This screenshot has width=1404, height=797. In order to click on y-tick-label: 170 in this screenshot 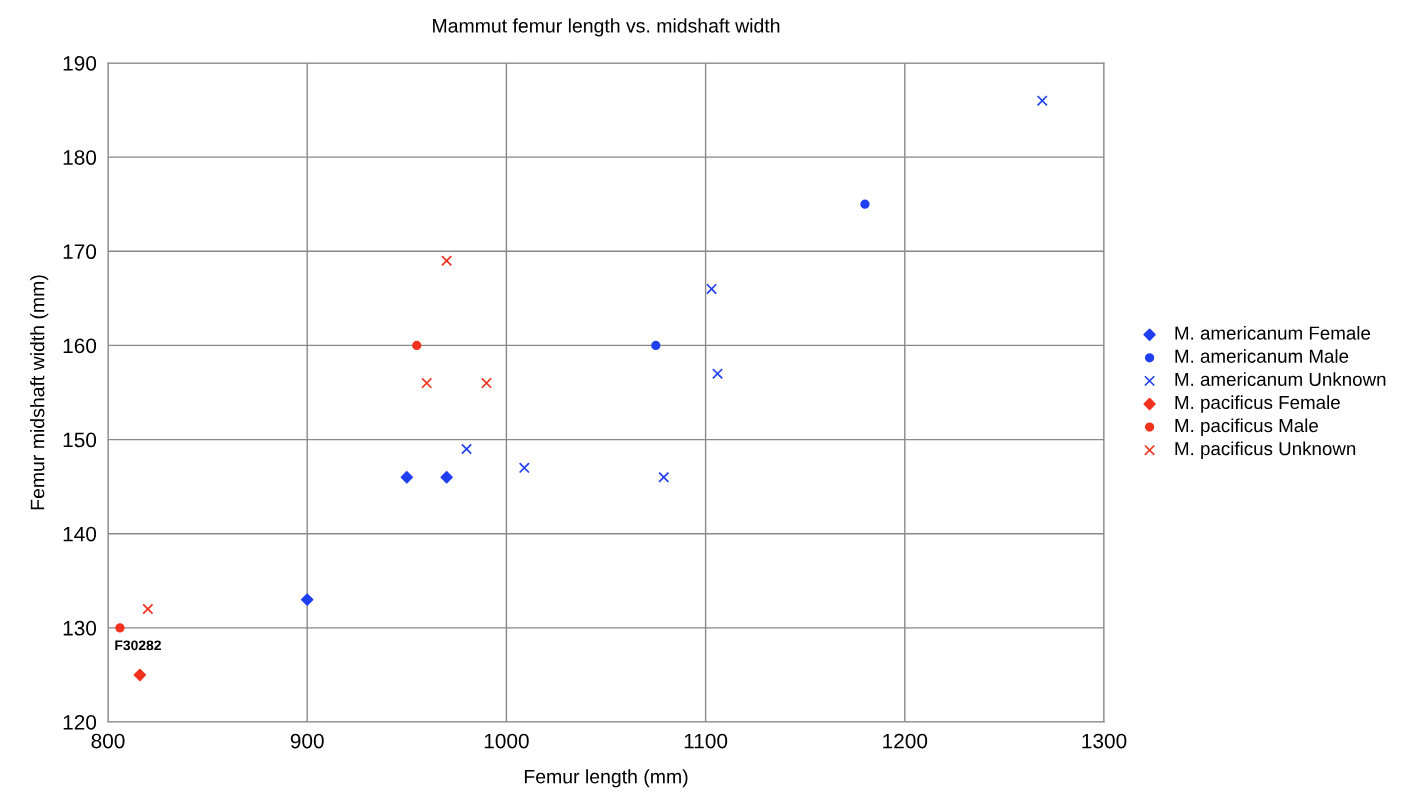, I will do `click(80, 252)`.